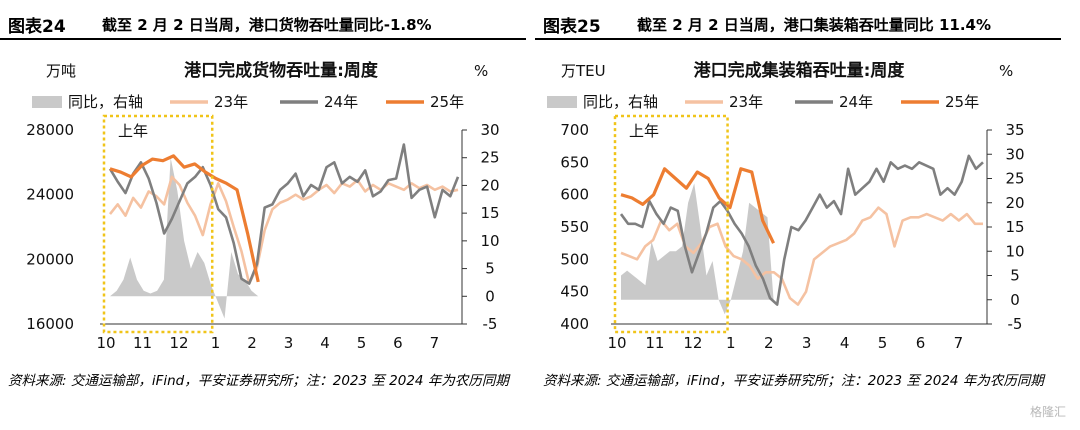 This screenshot has height=430, width=1080. Describe the element at coordinates (814, 25) in the screenshot. I see `figure-title: 截至 2 月 2 日当周，港口集装箱吞吐量同比 11.4%` at that location.